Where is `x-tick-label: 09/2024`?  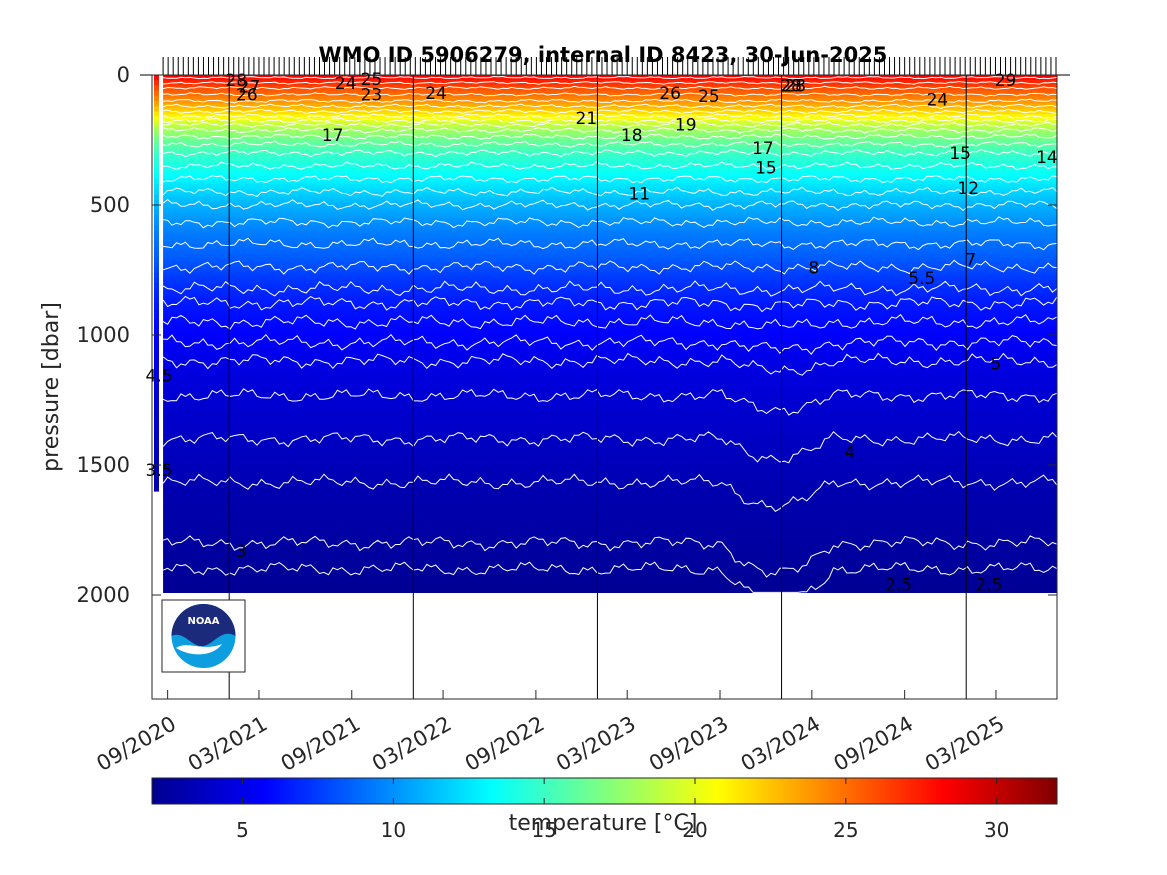
x-tick-label: 09/2024 is located at coordinates (874, 744).